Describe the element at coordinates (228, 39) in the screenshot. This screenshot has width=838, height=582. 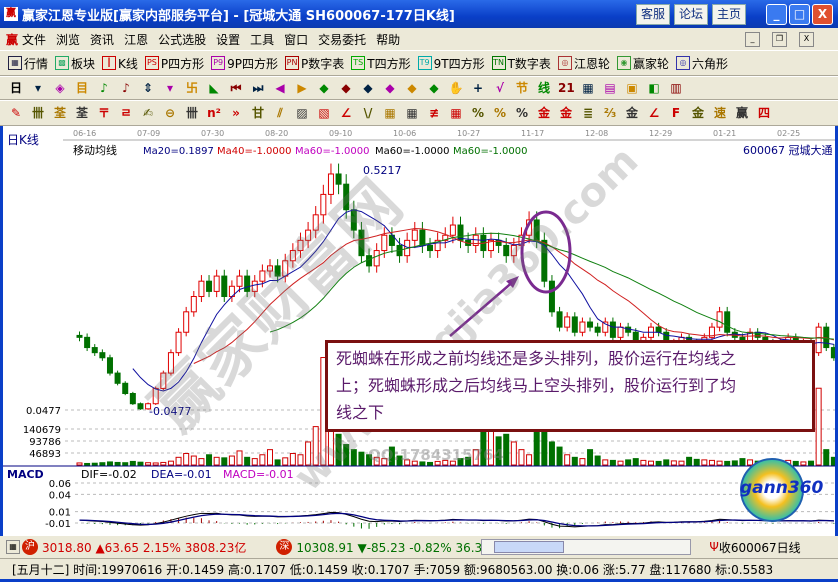
I see `menu-settings: 设置` at that location.